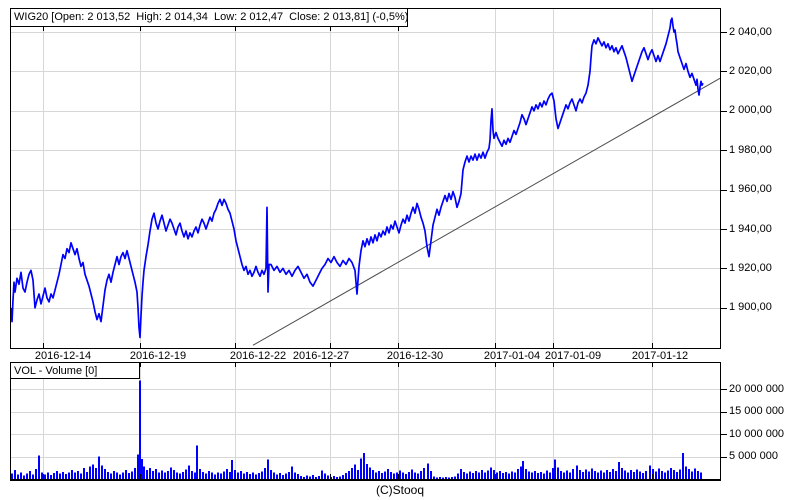 The width and height of the screenshot is (800, 500). What do you see at coordinates (56, 371) in the screenshot?
I see `volume-header-text: VOL - Volume [0]` at bounding box center [56, 371].